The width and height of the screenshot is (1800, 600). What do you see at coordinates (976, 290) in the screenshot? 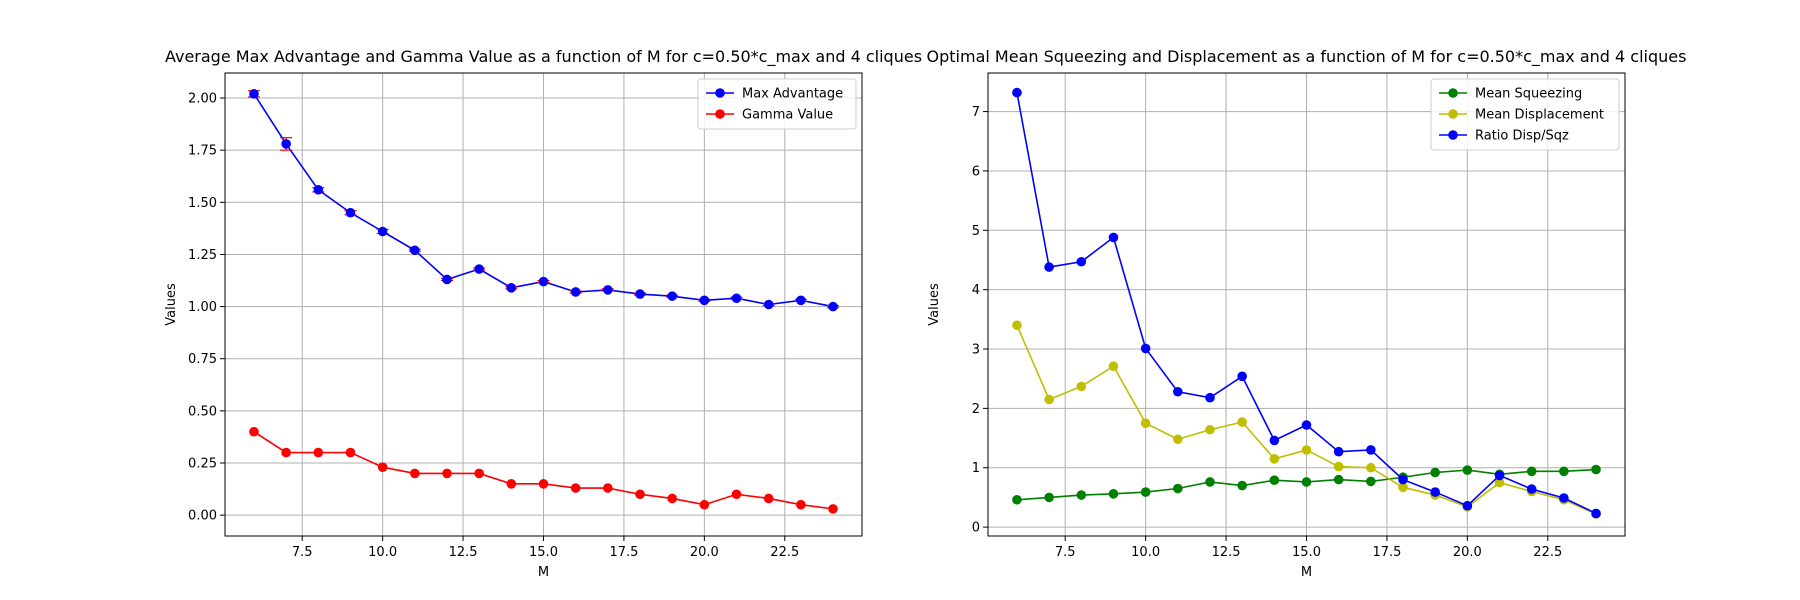
I see `y-tick-label: 4` at bounding box center [976, 290].